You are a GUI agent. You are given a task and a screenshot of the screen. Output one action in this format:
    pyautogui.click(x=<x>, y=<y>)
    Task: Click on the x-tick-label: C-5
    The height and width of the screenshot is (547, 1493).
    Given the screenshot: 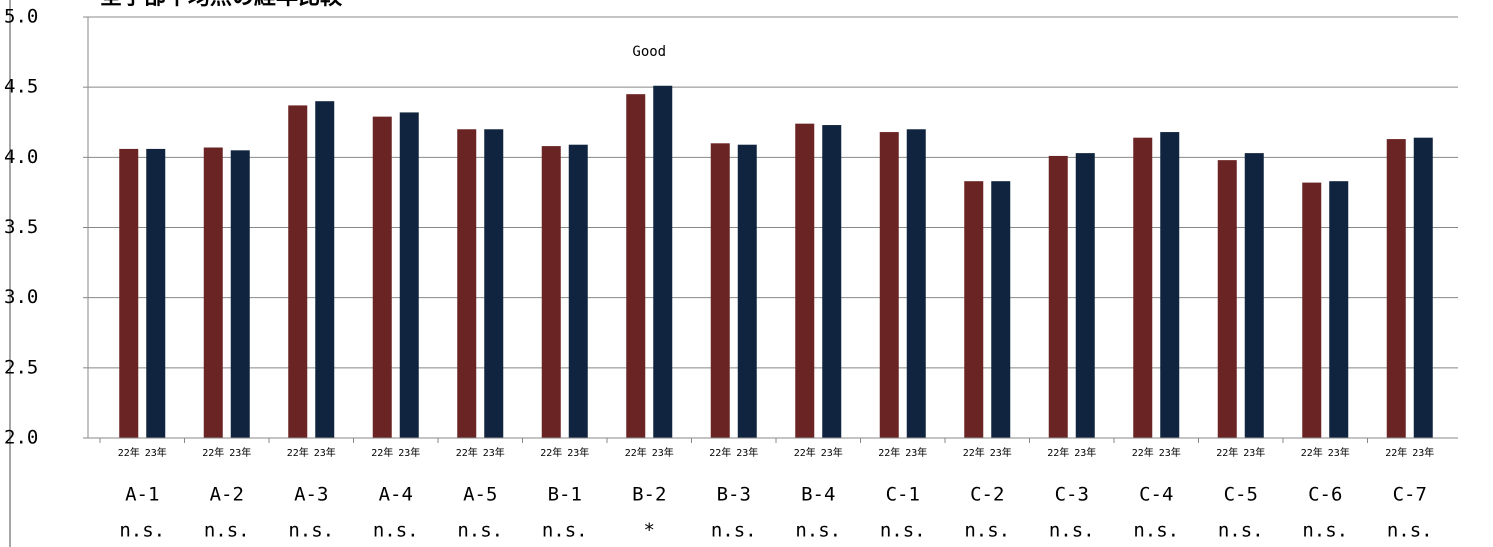 What is the action you would take?
    pyautogui.click(x=1241, y=495)
    